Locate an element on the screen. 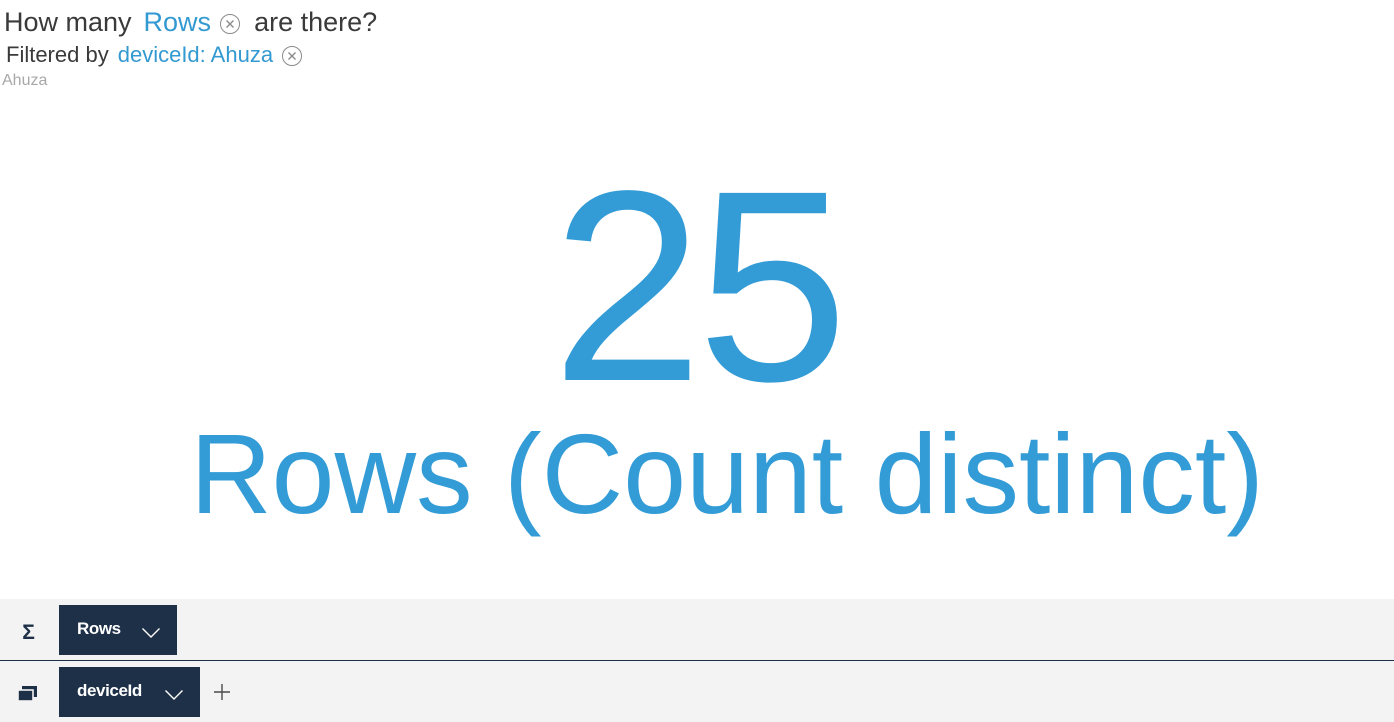  add-group-button is located at coordinates (222, 692).